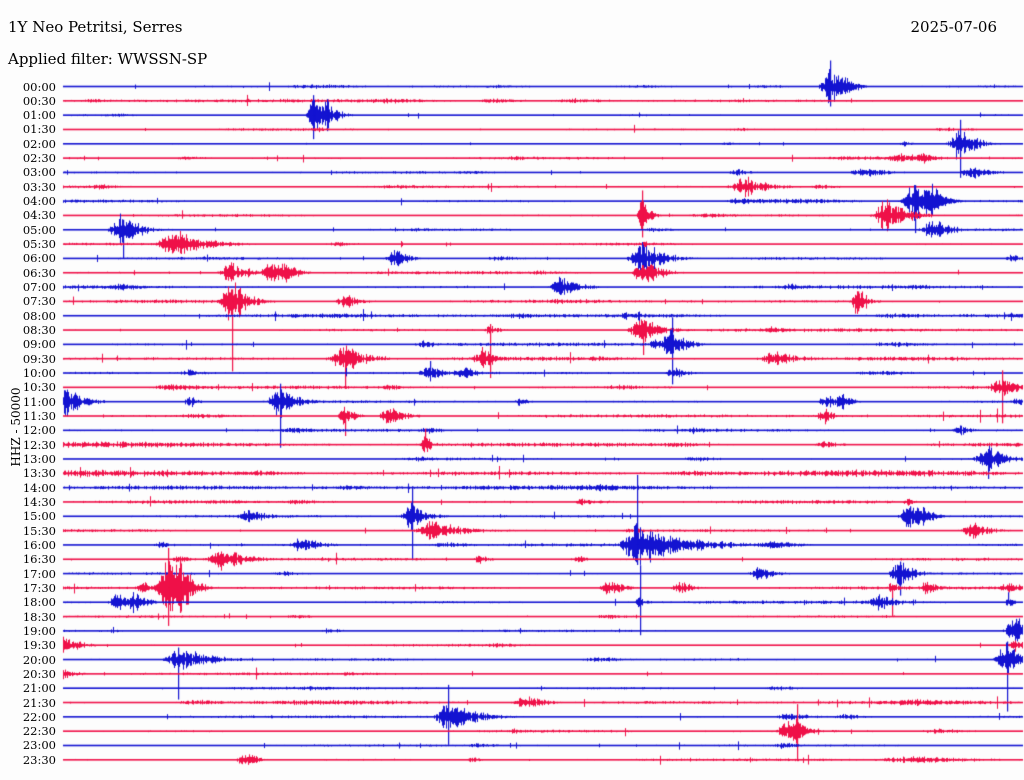  What do you see at coordinates (39, 716) in the screenshot?
I see `time-label: 22:00` at bounding box center [39, 716].